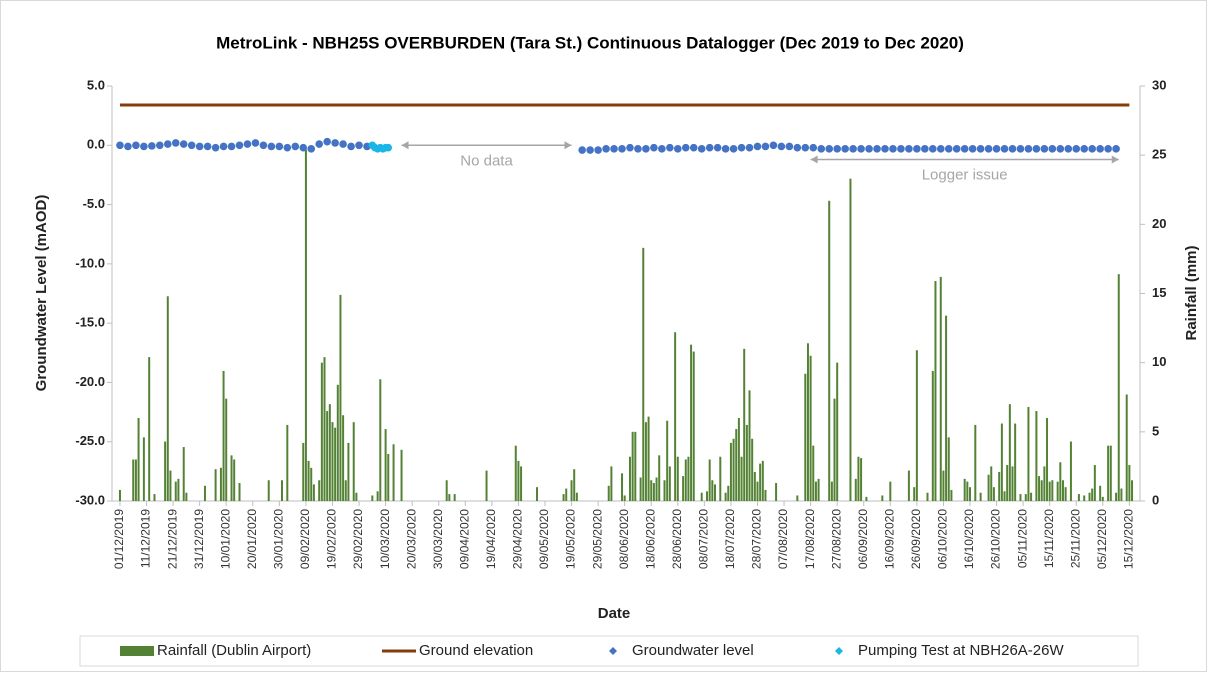 The height and width of the screenshot is (673, 1208). What do you see at coordinates (916, 539) in the screenshot?
I see `x-tick-label: 26/09/2020` at bounding box center [916, 539].